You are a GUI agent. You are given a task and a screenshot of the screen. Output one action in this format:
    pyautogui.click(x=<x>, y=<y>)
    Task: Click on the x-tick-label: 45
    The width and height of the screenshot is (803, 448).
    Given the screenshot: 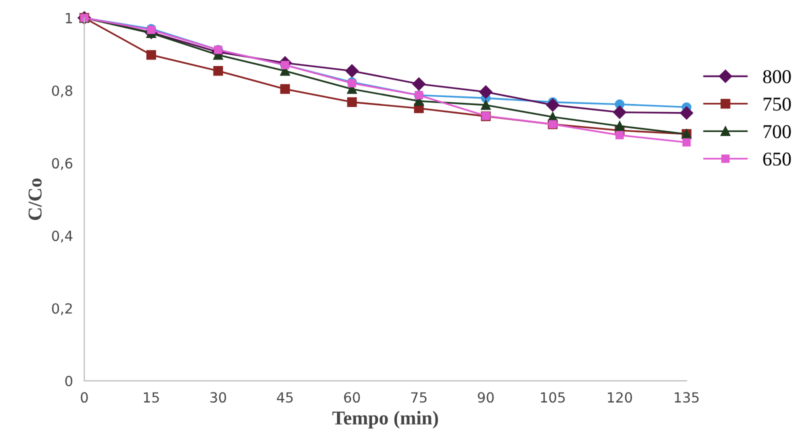 What is the action you would take?
    pyautogui.click(x=284, y=397)
    